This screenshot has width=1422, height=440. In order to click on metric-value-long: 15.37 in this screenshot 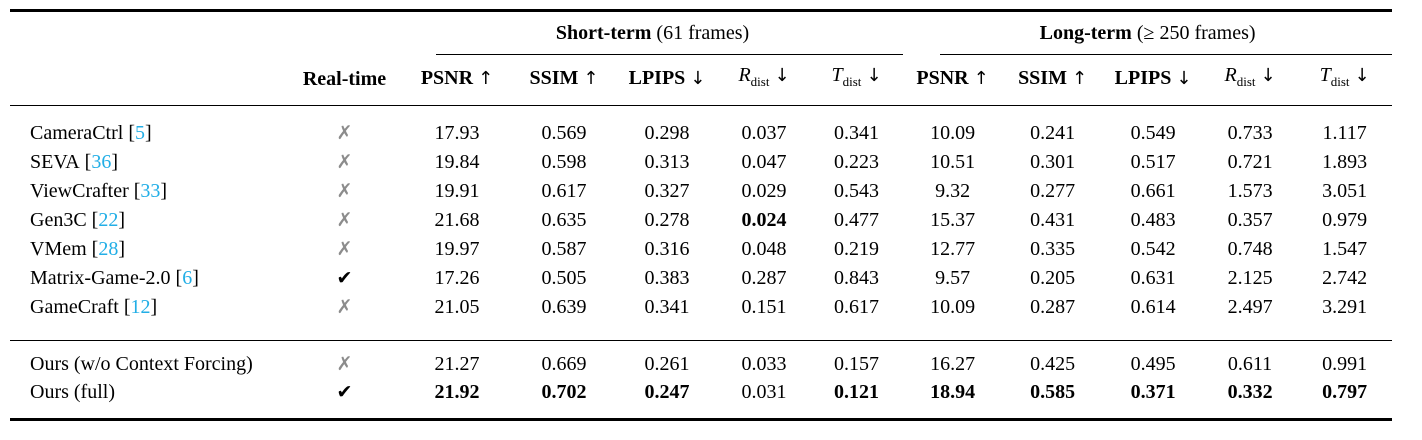, I will do `click(953, 220)`.